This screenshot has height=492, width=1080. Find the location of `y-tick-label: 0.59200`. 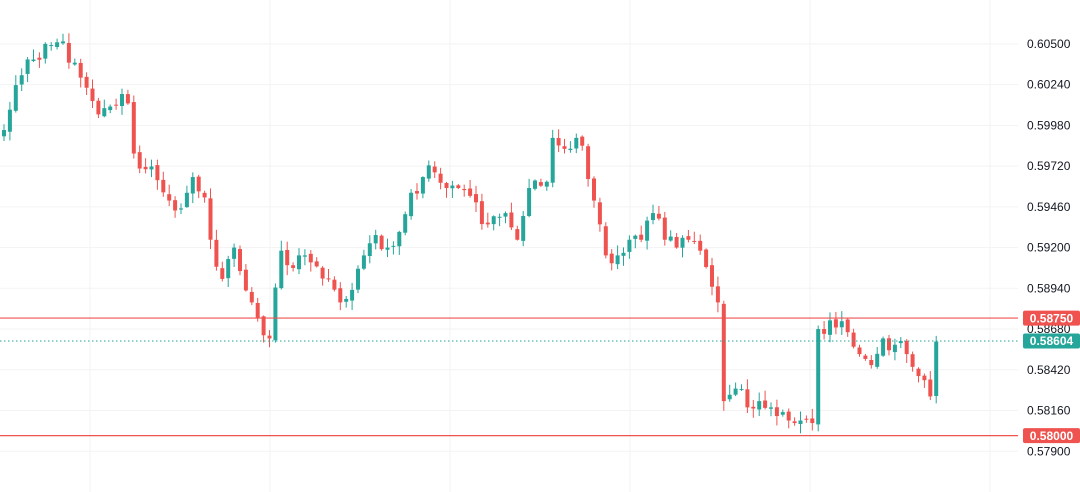

y-tick-label: 0.59200 is located at coordinates (1049, 248).